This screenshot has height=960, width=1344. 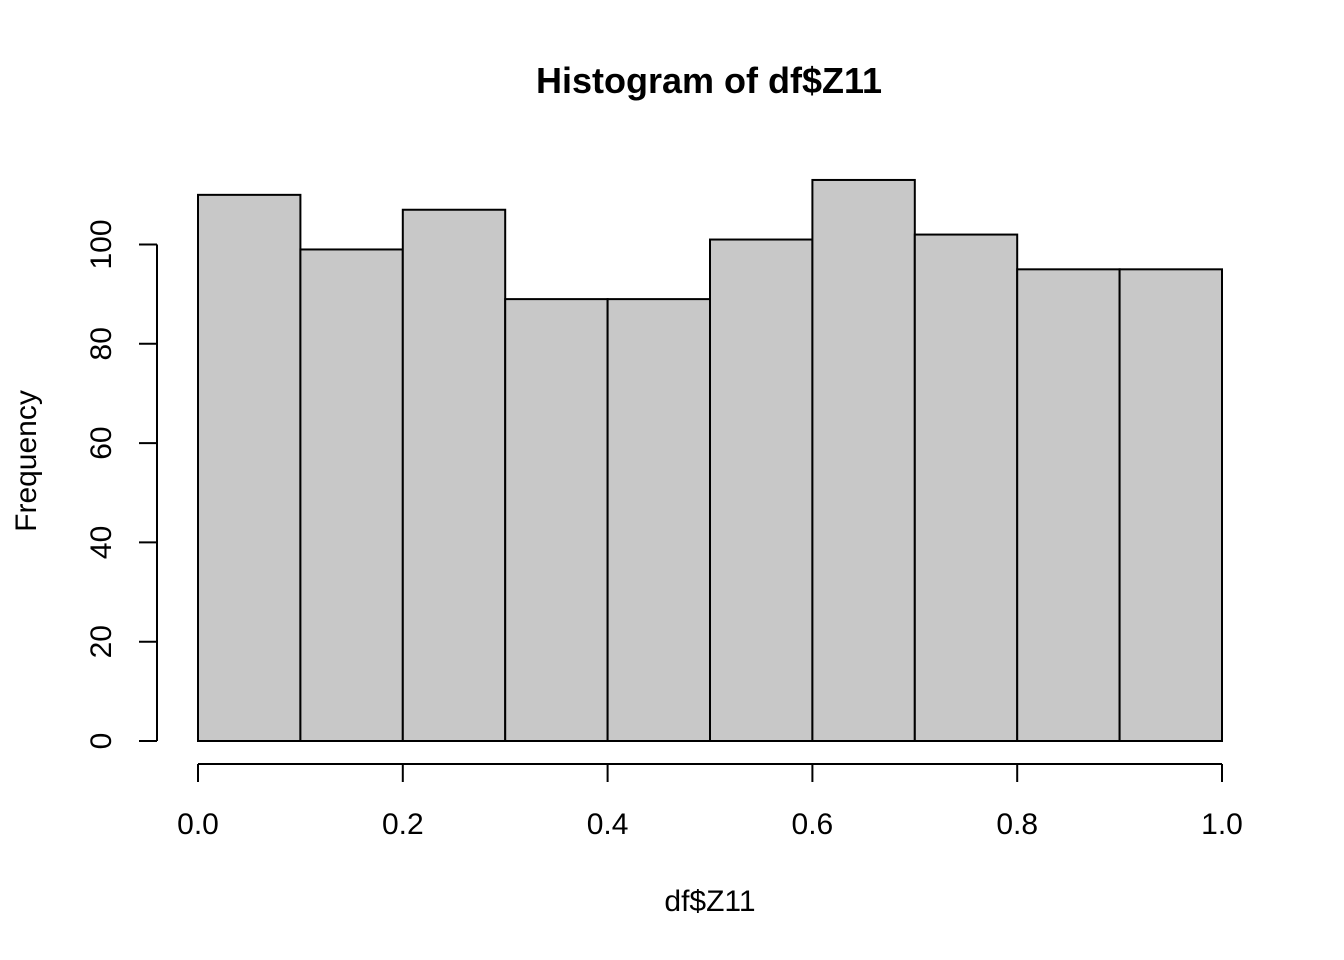 What do you see at coordinates (101, 741) in the screenshot?
I see `y-tick-label: 0` at bounding box center [101, 741].